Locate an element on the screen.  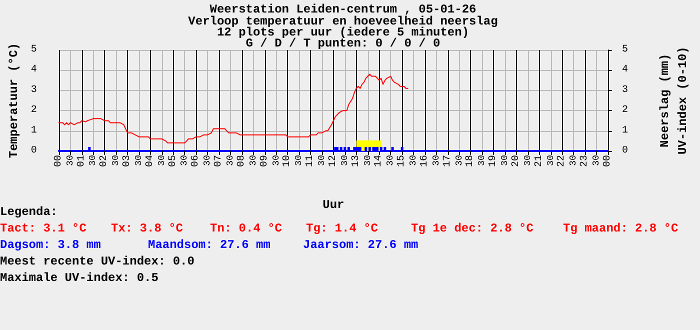
text: Maximale UV-index: 0.5 is located at coordinates (79, 278).